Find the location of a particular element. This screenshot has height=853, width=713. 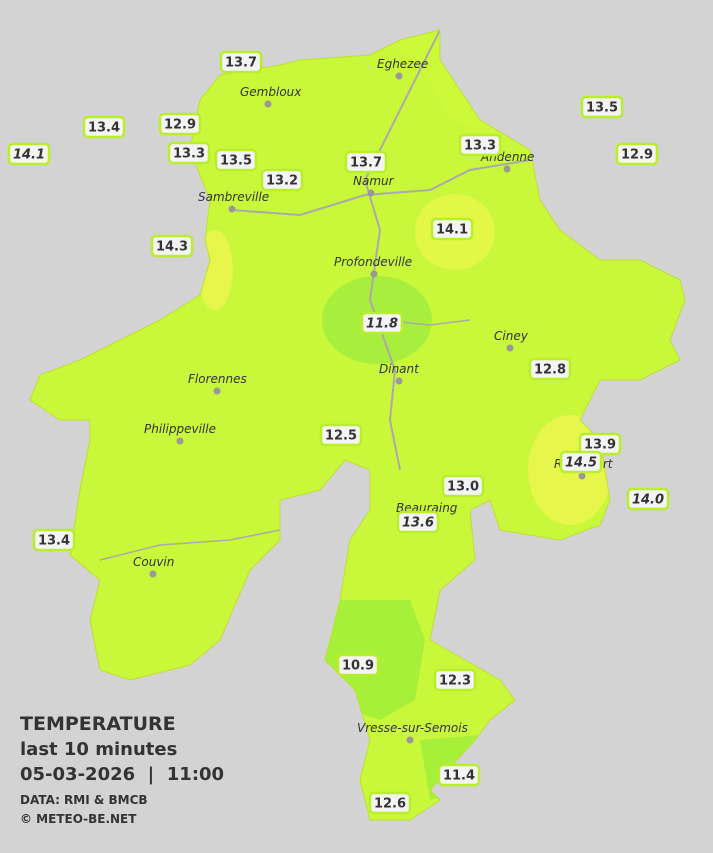

legend-source: DATA: RMI & BMCB is located at coordinates (84, 800).